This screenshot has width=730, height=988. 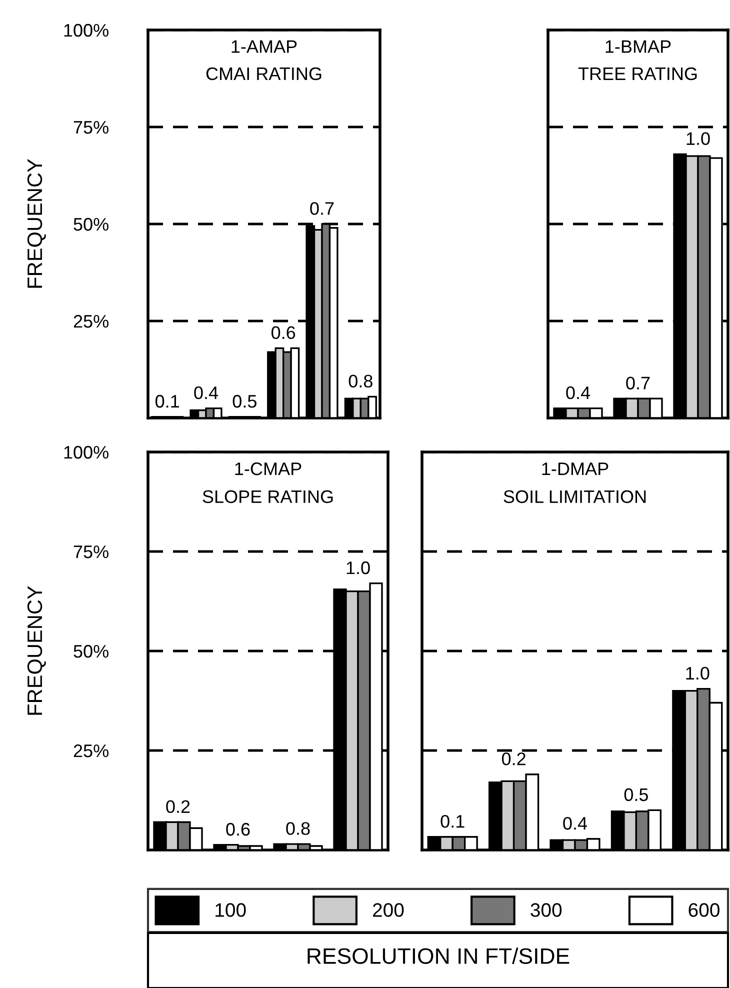 What do you see at coordinates (704, 910) in the screenshot?
I see `legend-label: 600` at bounding box center [704, 910].